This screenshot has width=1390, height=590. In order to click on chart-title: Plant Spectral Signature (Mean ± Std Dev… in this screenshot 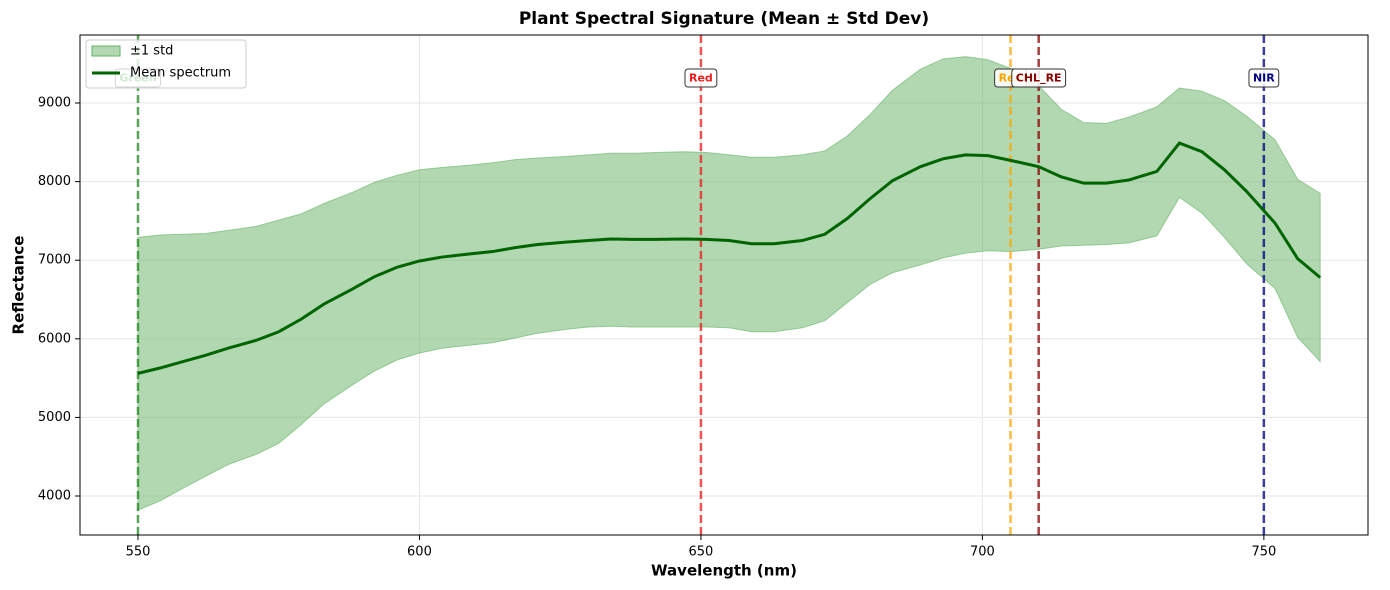, I will do `click(724, 19)`.